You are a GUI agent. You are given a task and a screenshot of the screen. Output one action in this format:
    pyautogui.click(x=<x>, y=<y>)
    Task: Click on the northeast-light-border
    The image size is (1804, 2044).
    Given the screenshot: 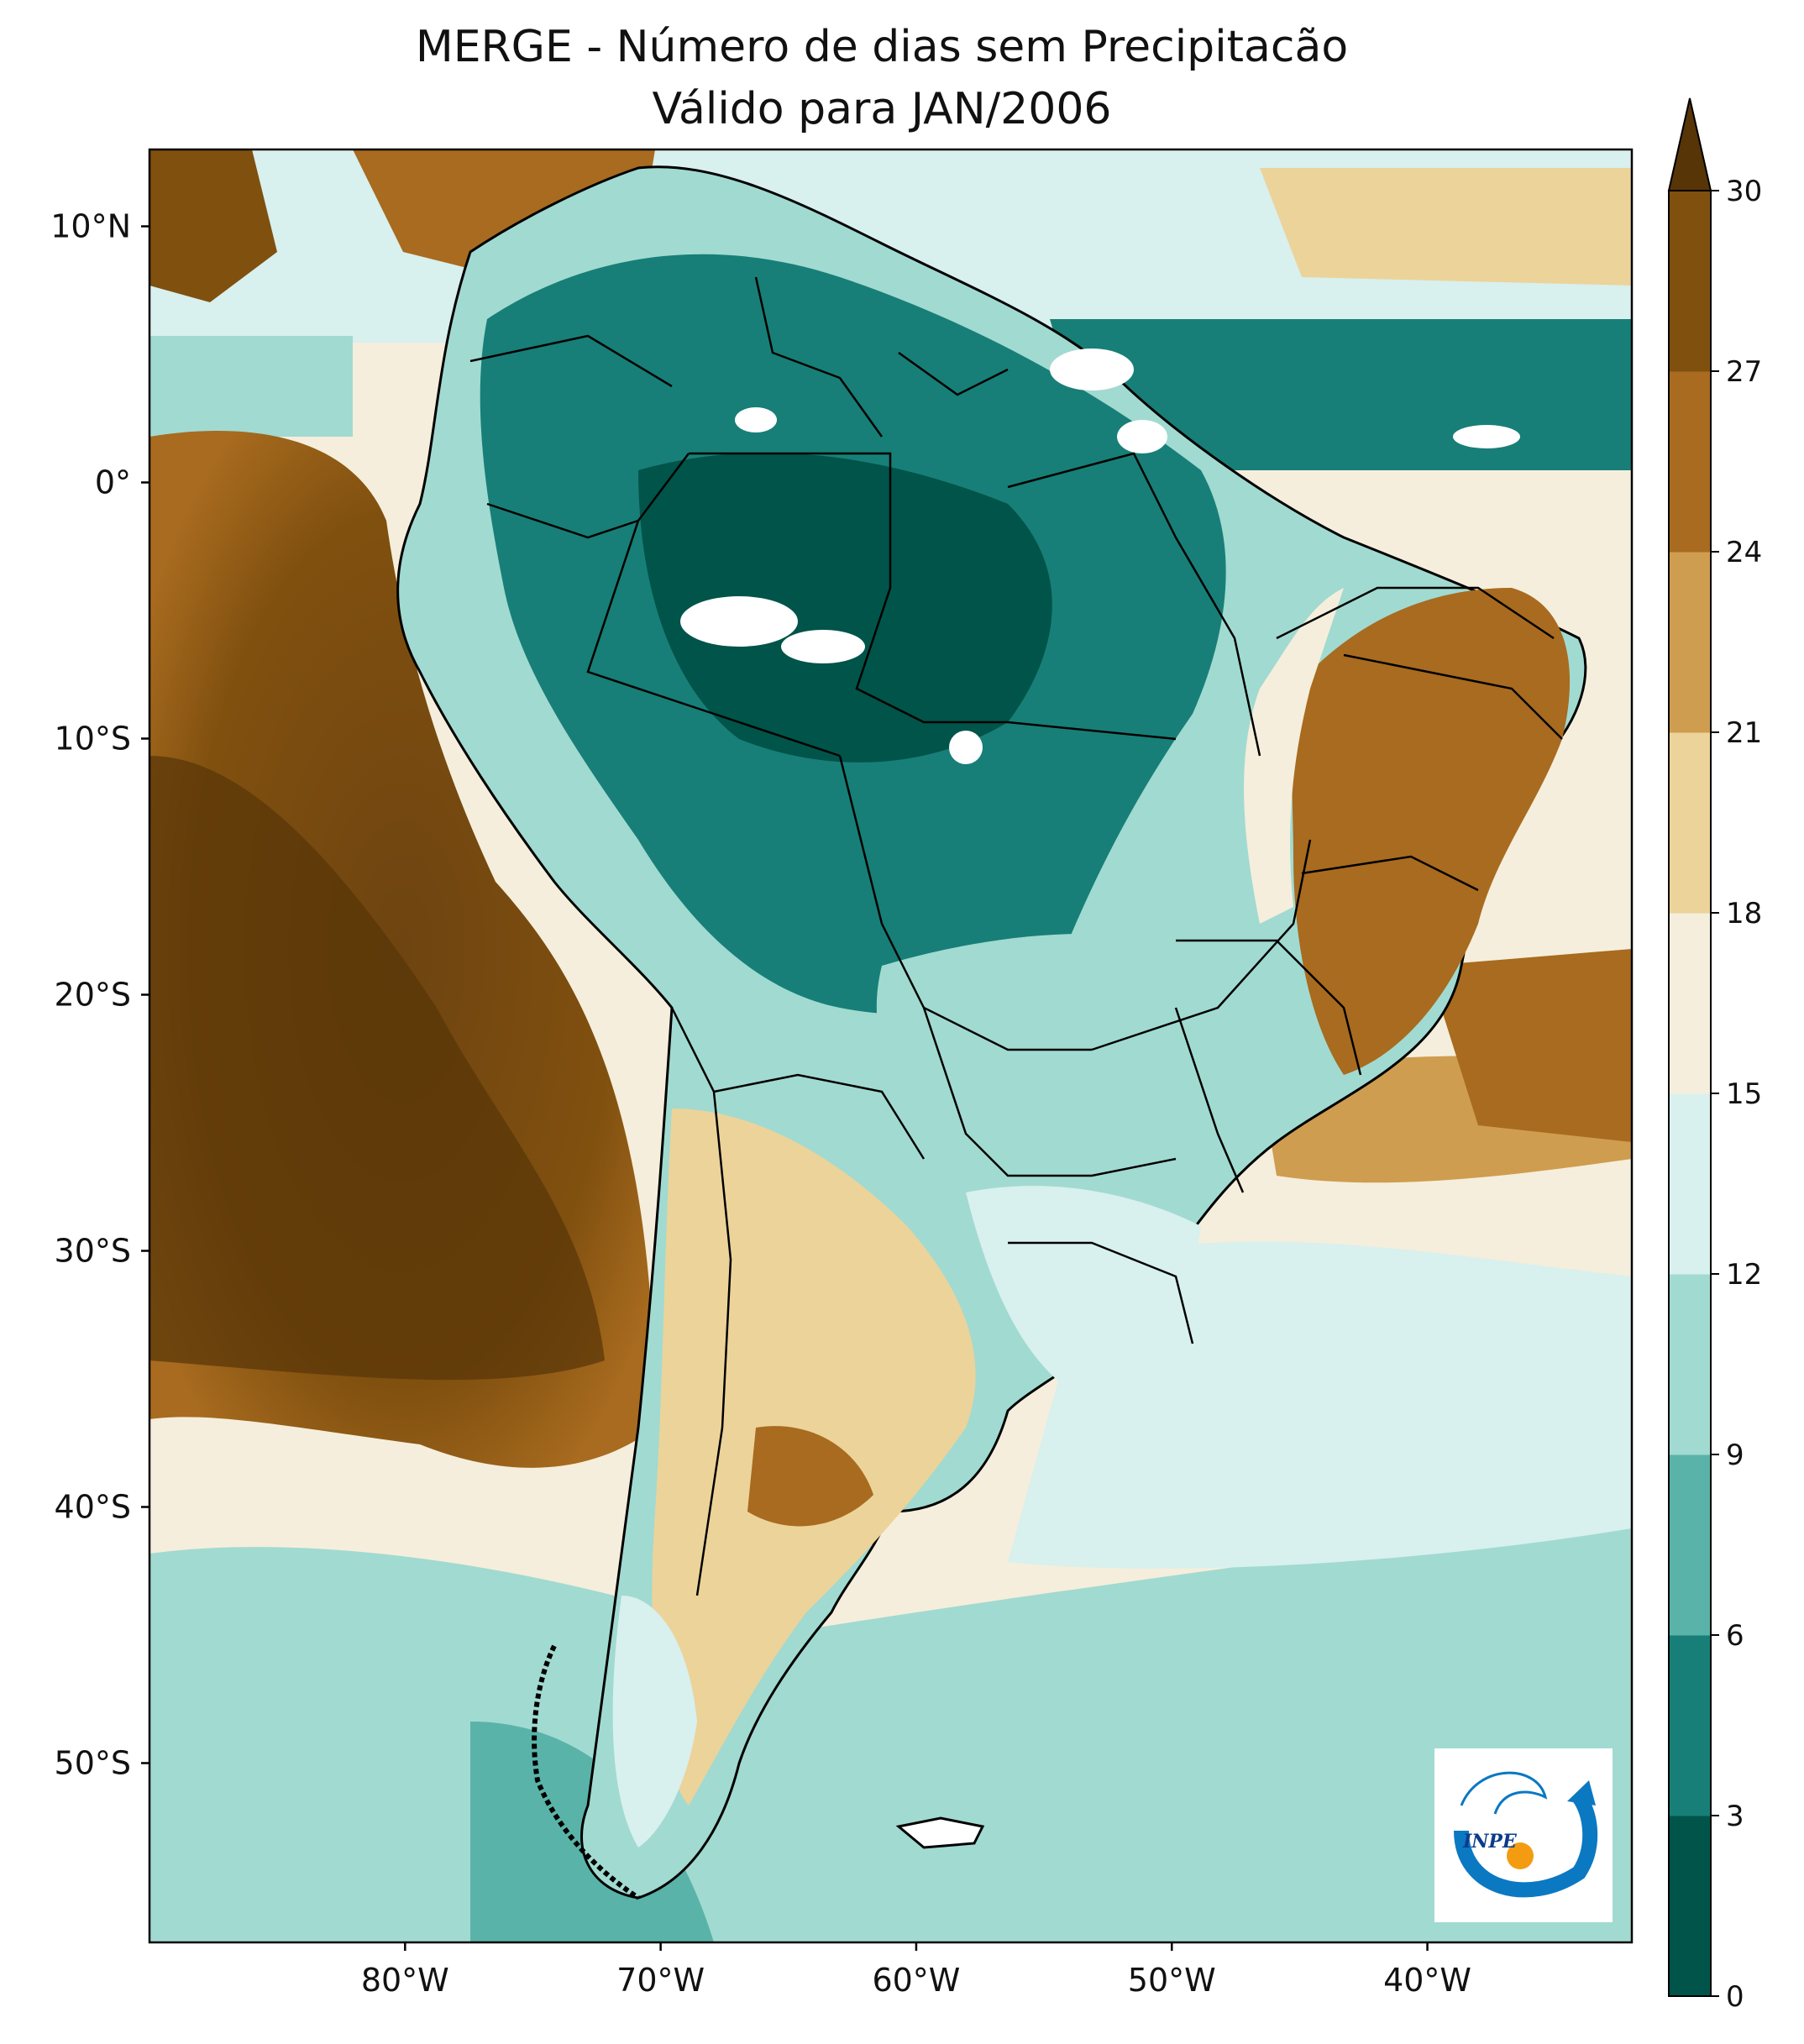 What is the action you would take?
    pyautogui.click(x=1294, y=756)
    